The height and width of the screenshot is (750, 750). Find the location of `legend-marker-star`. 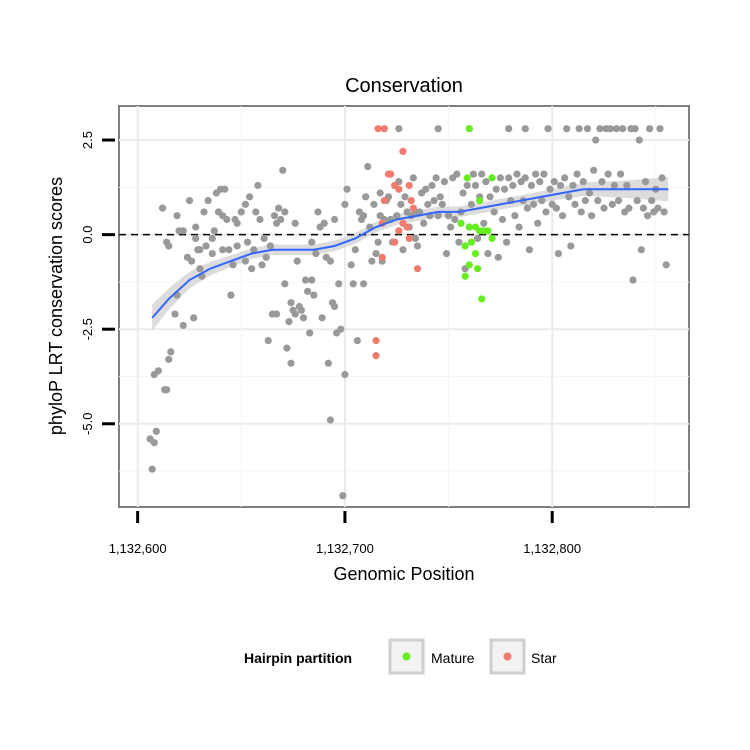

legend-marker-star is located at coordinates (507, 656).